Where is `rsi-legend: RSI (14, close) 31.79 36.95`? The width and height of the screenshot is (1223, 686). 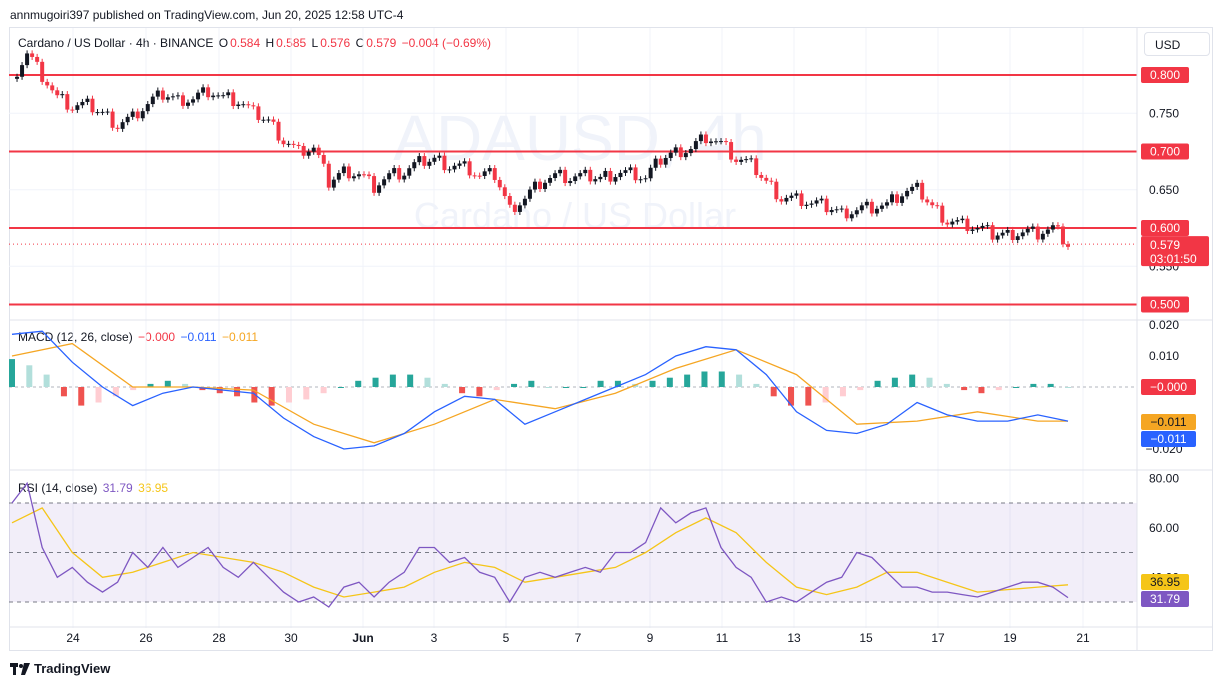 rsi-legend: RSI (14, close) 31.79 36.95 is located at coordinates (94, 488).